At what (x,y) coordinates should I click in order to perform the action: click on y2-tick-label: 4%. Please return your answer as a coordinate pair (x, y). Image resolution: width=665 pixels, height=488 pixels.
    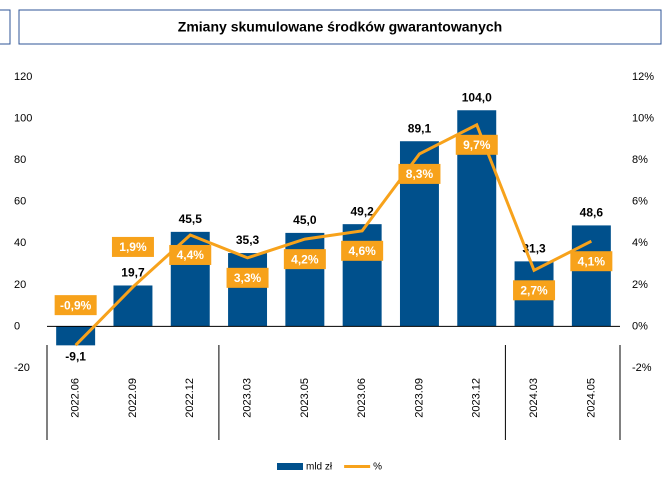
    Looking at the image, I should click on (640, 243).